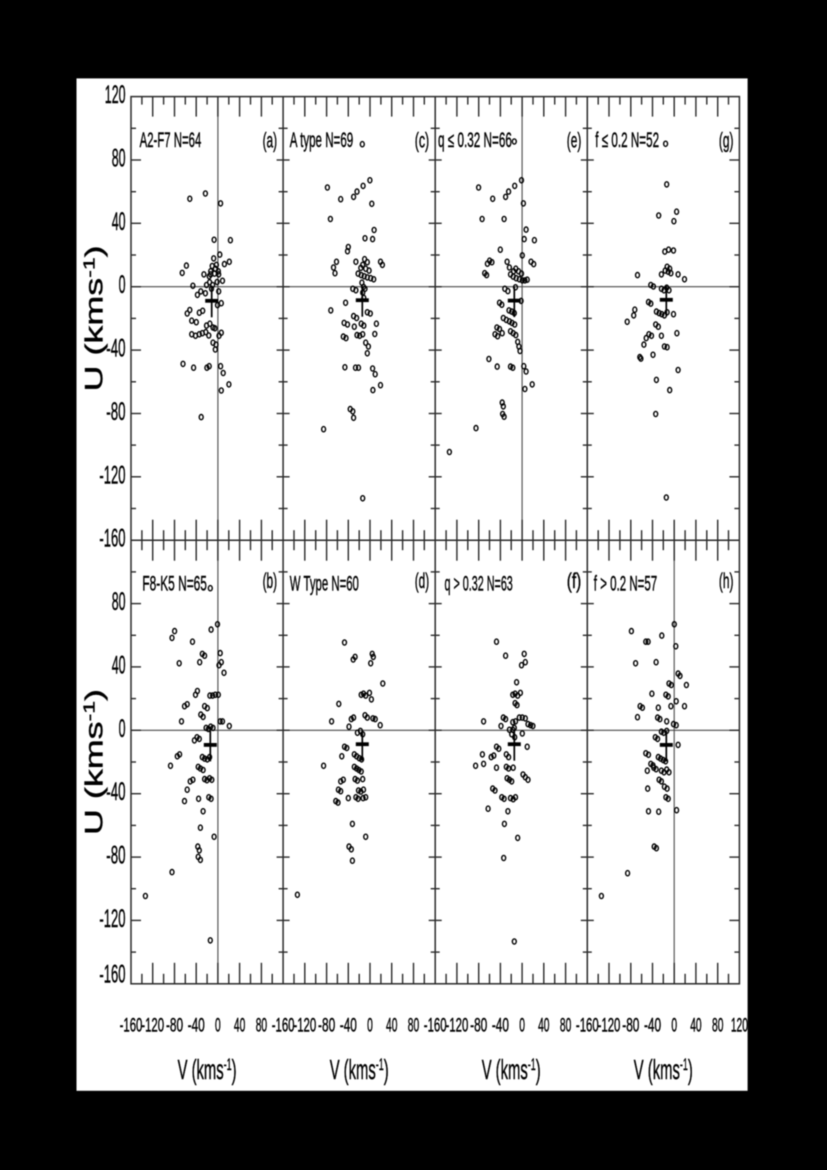 The image size is (827, 1170). I want to click on svg-text: f ≤ 0.2 N=52, so click(627, 140).